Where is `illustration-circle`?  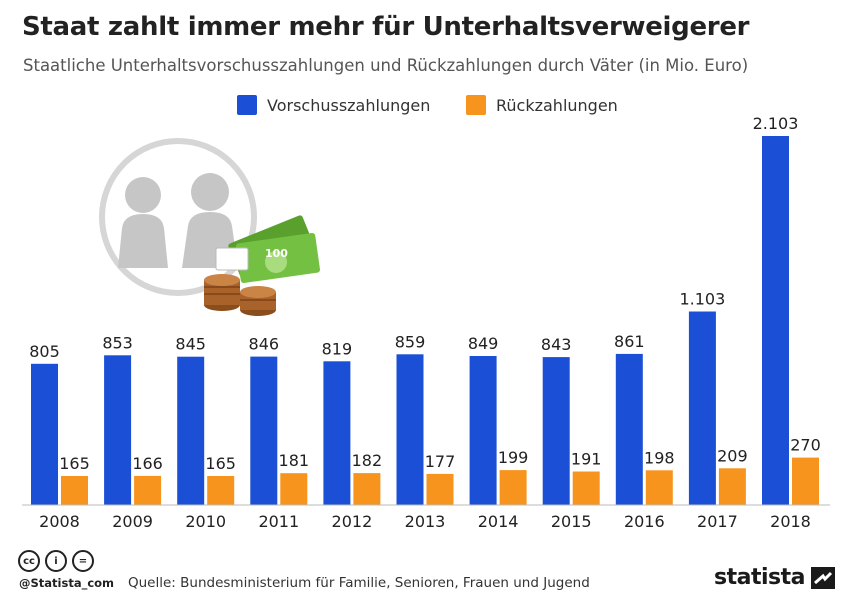
illustration-circle is located at coordinates (178, 217).